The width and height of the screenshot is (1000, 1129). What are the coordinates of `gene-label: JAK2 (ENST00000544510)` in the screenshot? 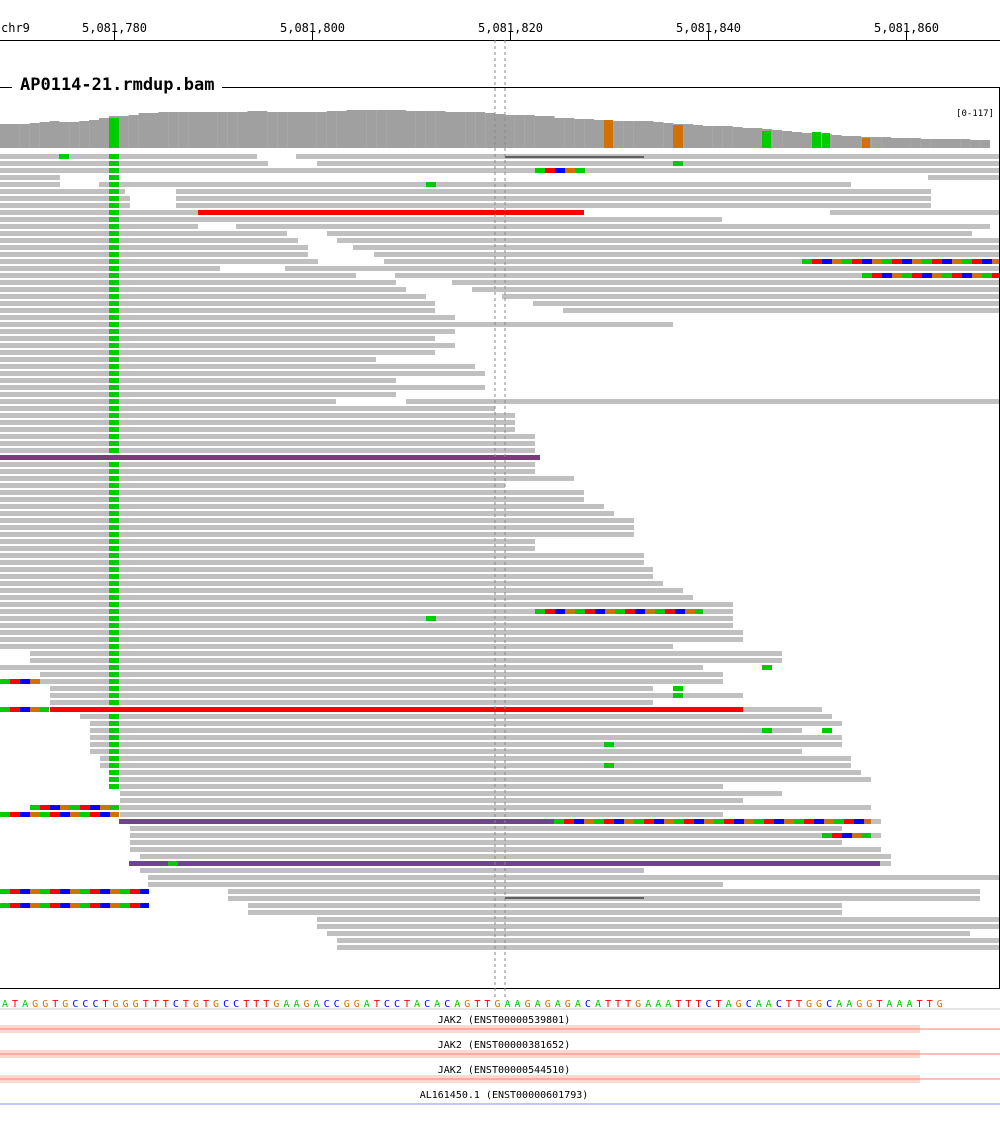 It's located at (504, 1070).